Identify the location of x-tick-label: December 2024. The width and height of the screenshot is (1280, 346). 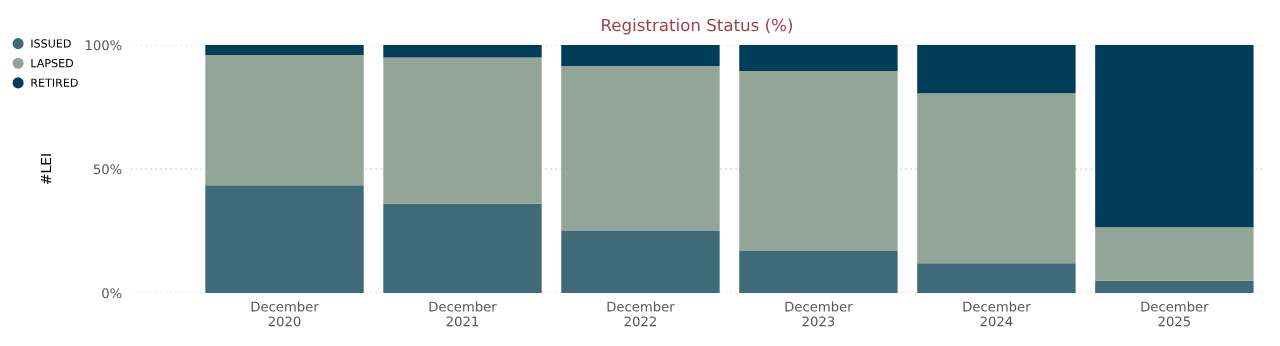
(997, 314).